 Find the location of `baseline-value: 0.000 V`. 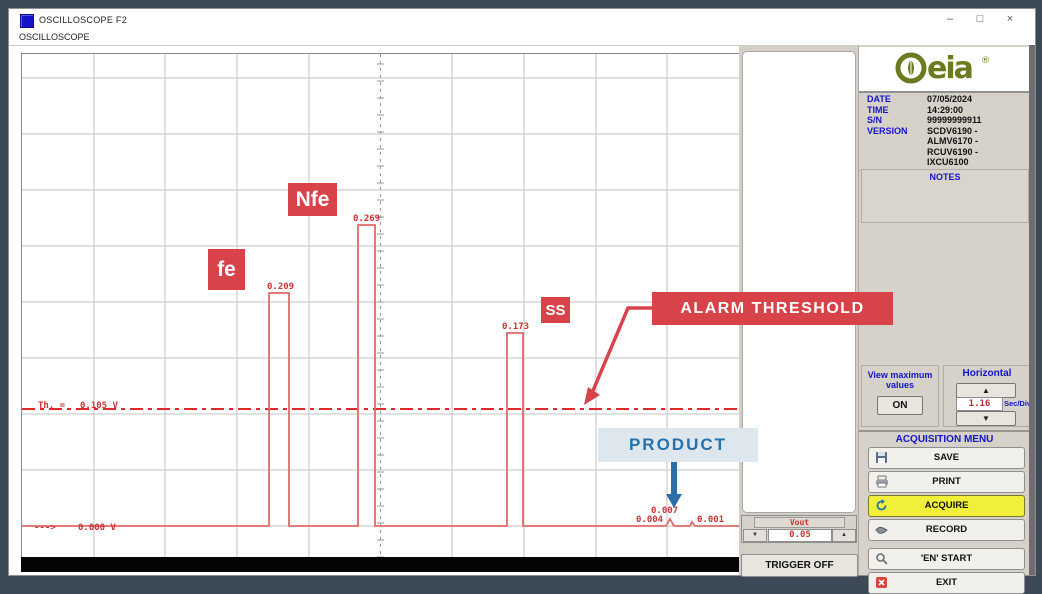

baseline-value: 0.000 V is located at coordinates (97, 528).